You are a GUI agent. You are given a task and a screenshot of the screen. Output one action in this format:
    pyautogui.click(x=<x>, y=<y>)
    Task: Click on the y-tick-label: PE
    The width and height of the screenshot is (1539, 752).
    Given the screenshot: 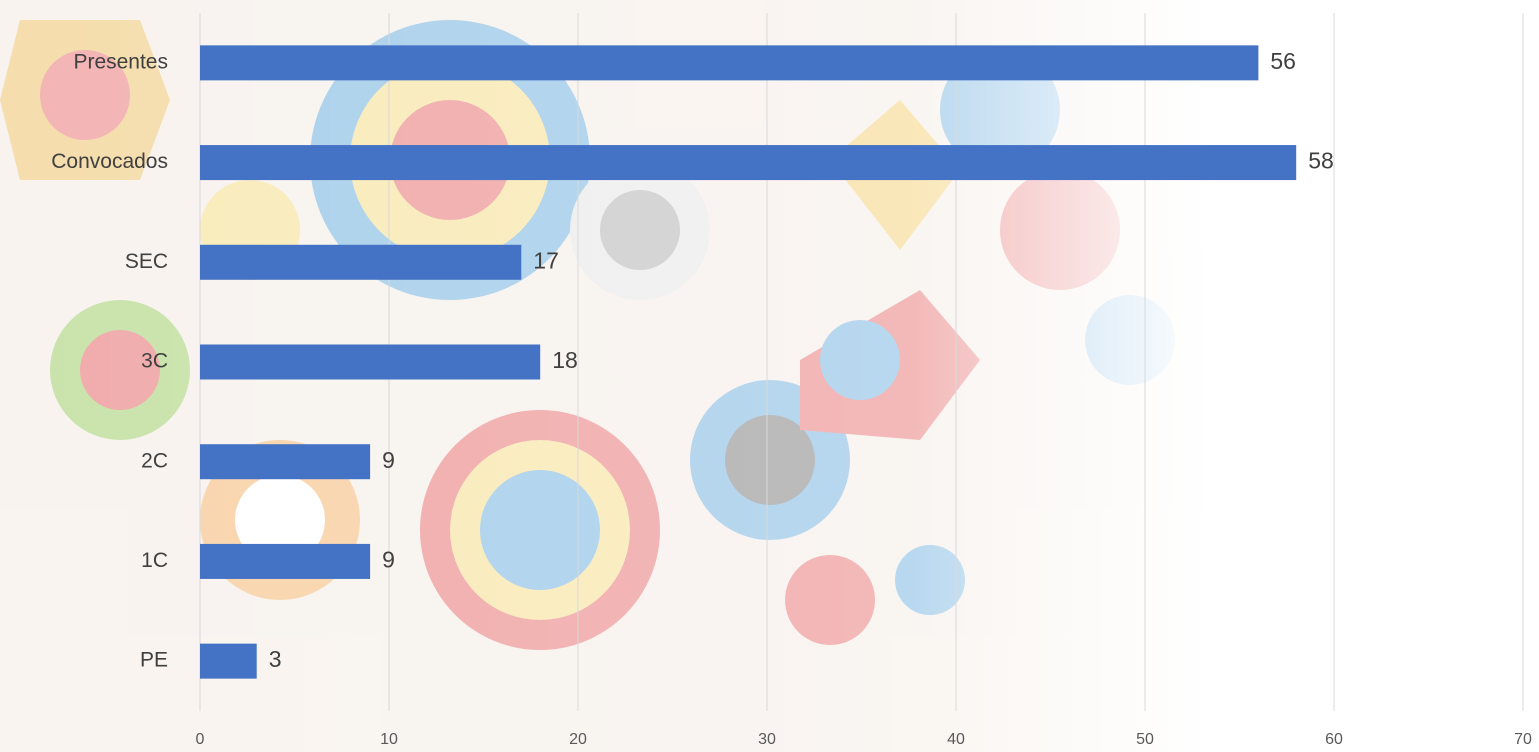 What is the action you would take?
    pyautogui.click(x=154, y=660)
    